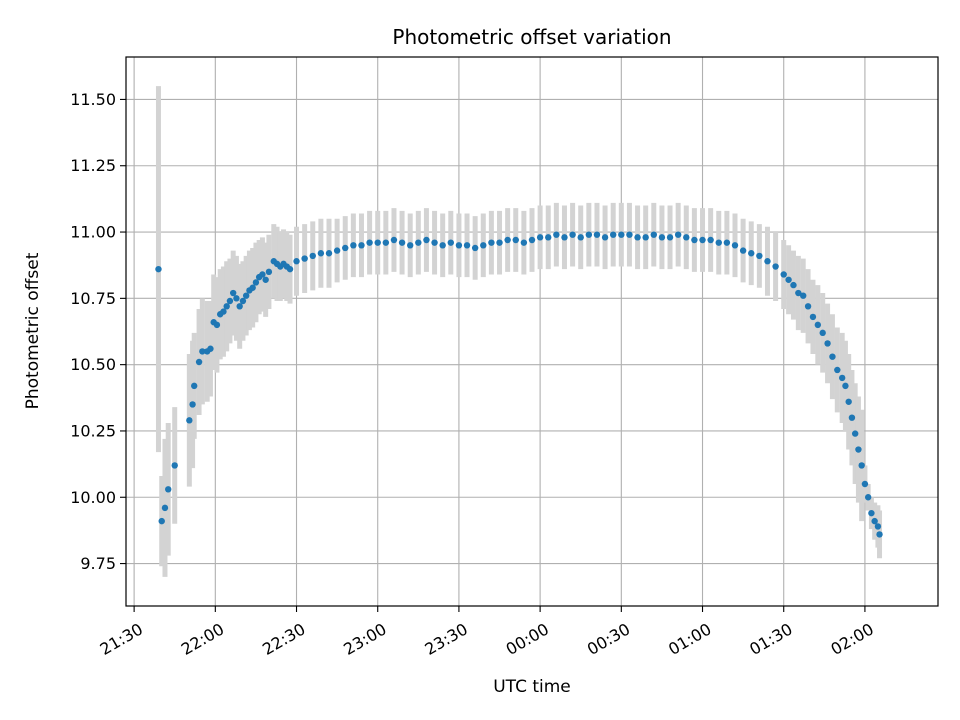 The height and width of the screenshot is (720, 960). Describe the element at coordinates (93, 298) in the screenshot. I see `y-tick-label: 10.75` at that location.